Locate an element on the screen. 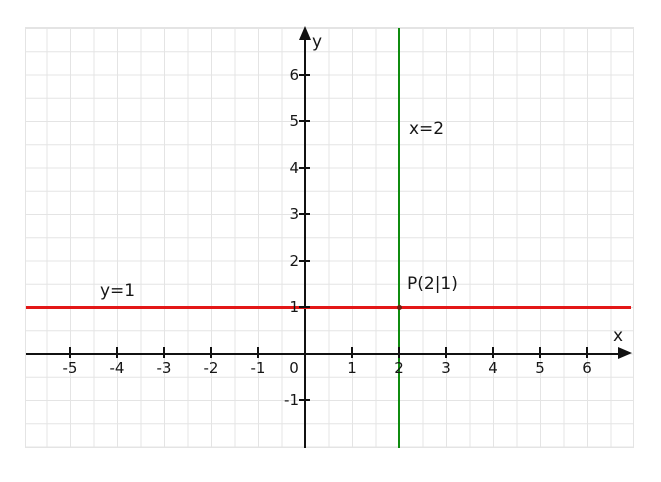  label-line-y-equals-1: y=1 is located at coordinates (118, 291).